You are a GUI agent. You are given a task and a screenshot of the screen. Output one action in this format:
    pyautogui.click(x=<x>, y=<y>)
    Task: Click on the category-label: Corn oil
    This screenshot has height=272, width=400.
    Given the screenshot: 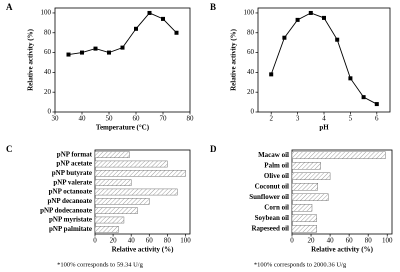 What is the action you would take?
    pyautogui.click(x=276, y=207)
    